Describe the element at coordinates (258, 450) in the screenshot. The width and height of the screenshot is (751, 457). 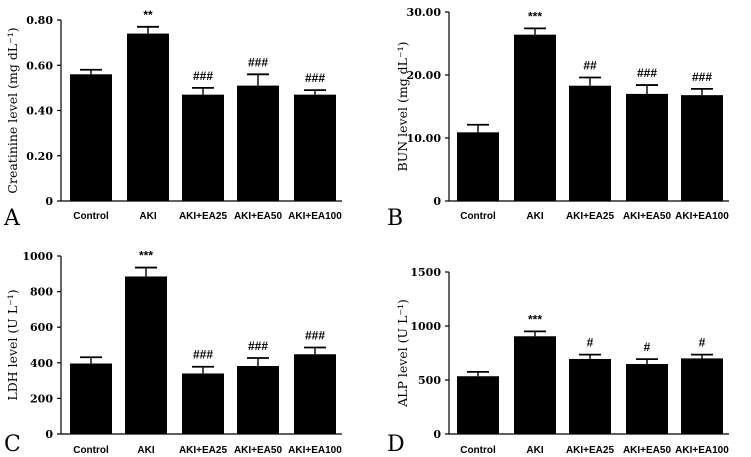
I see `panel-c-category-label: AKI+EA50` at that location.